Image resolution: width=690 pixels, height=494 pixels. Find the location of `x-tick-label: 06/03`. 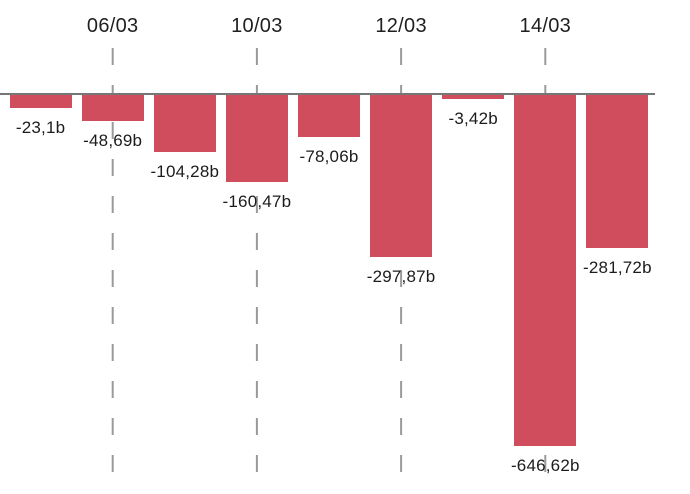

x-tick-label: 06/03 is located at coordinates (112, 26).